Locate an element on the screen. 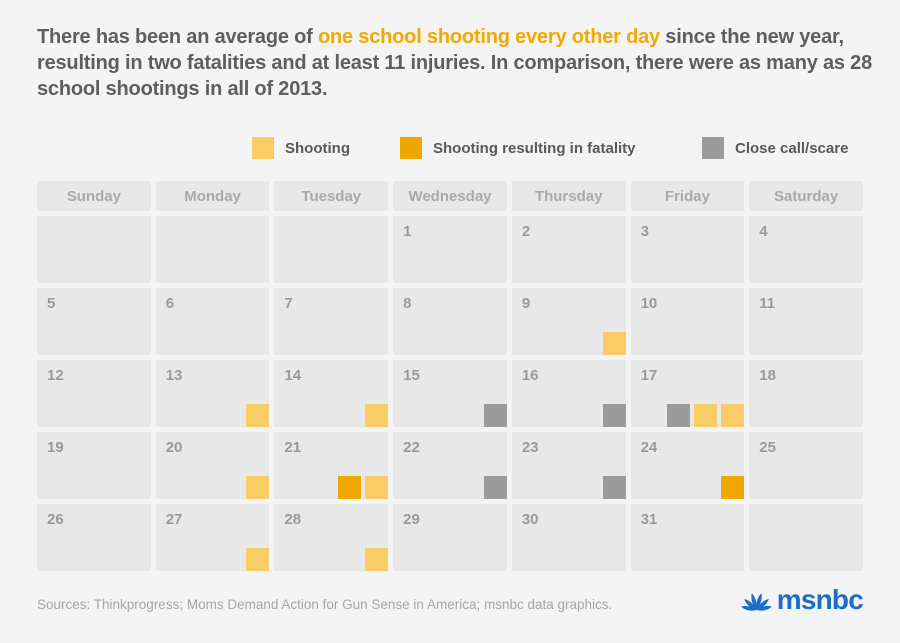  day-number: 6 is located at coordinates (170, 303).